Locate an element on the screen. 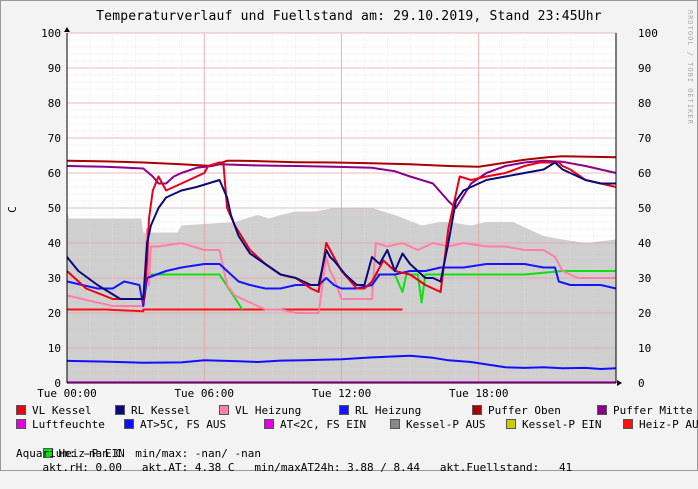  legend-item: Kessel-P AUS is located at coordinates (448, 425).